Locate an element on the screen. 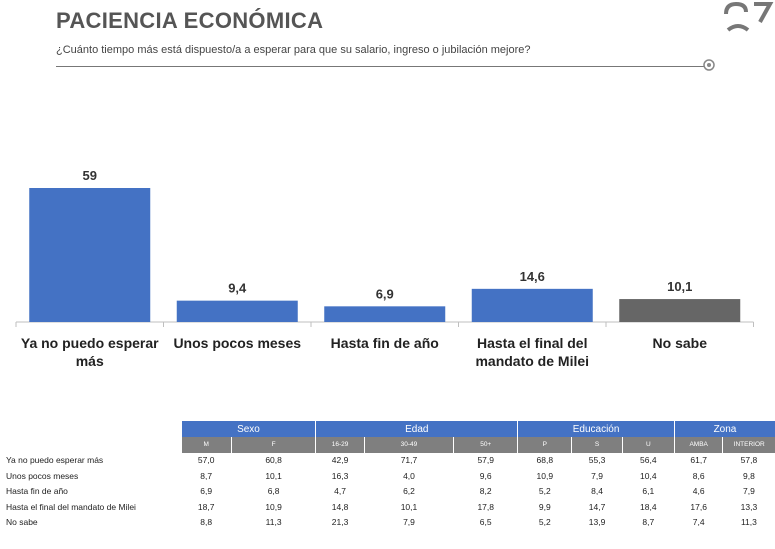  table-cell: 60,8 is located at coordinates (273, 460).